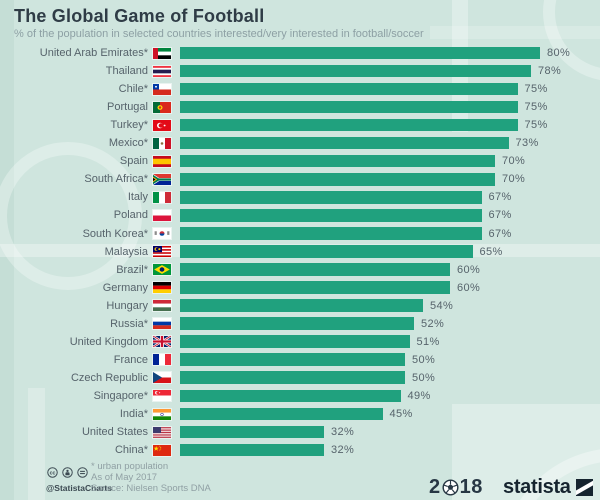 This screenshot has height=500, width=600. What do you see at coordinates (401, 414) in the screenshot?
I see `value-label: 45%` at bounding box center [401, 414].